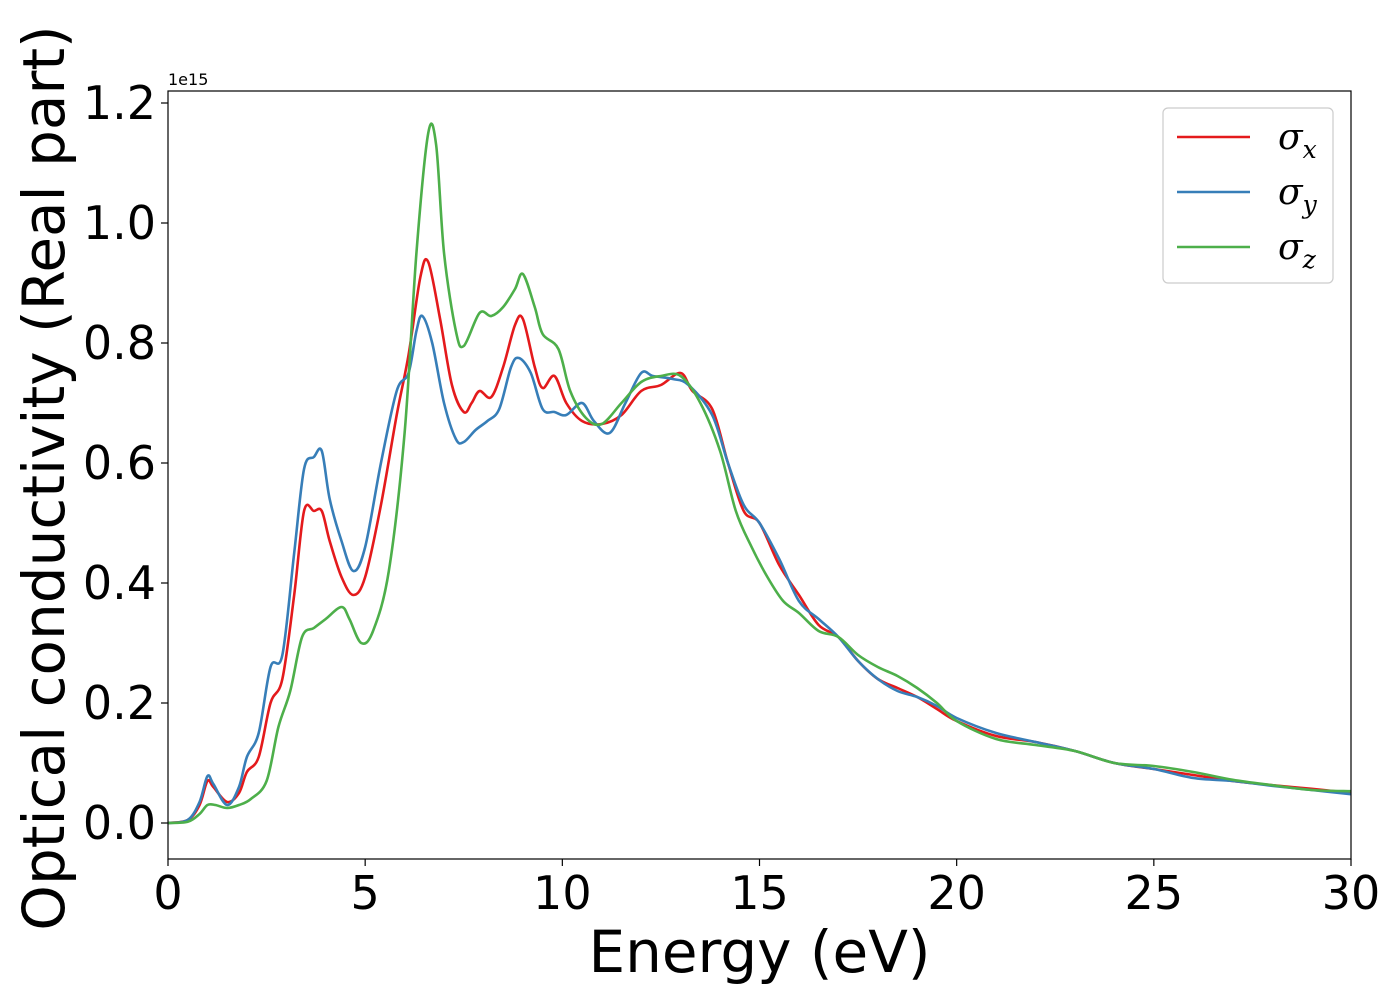  What do you see at coordinates (119, 223) in the screenshot?
I see `y-tick-label: 1.0` at bounding box center [119, 223].